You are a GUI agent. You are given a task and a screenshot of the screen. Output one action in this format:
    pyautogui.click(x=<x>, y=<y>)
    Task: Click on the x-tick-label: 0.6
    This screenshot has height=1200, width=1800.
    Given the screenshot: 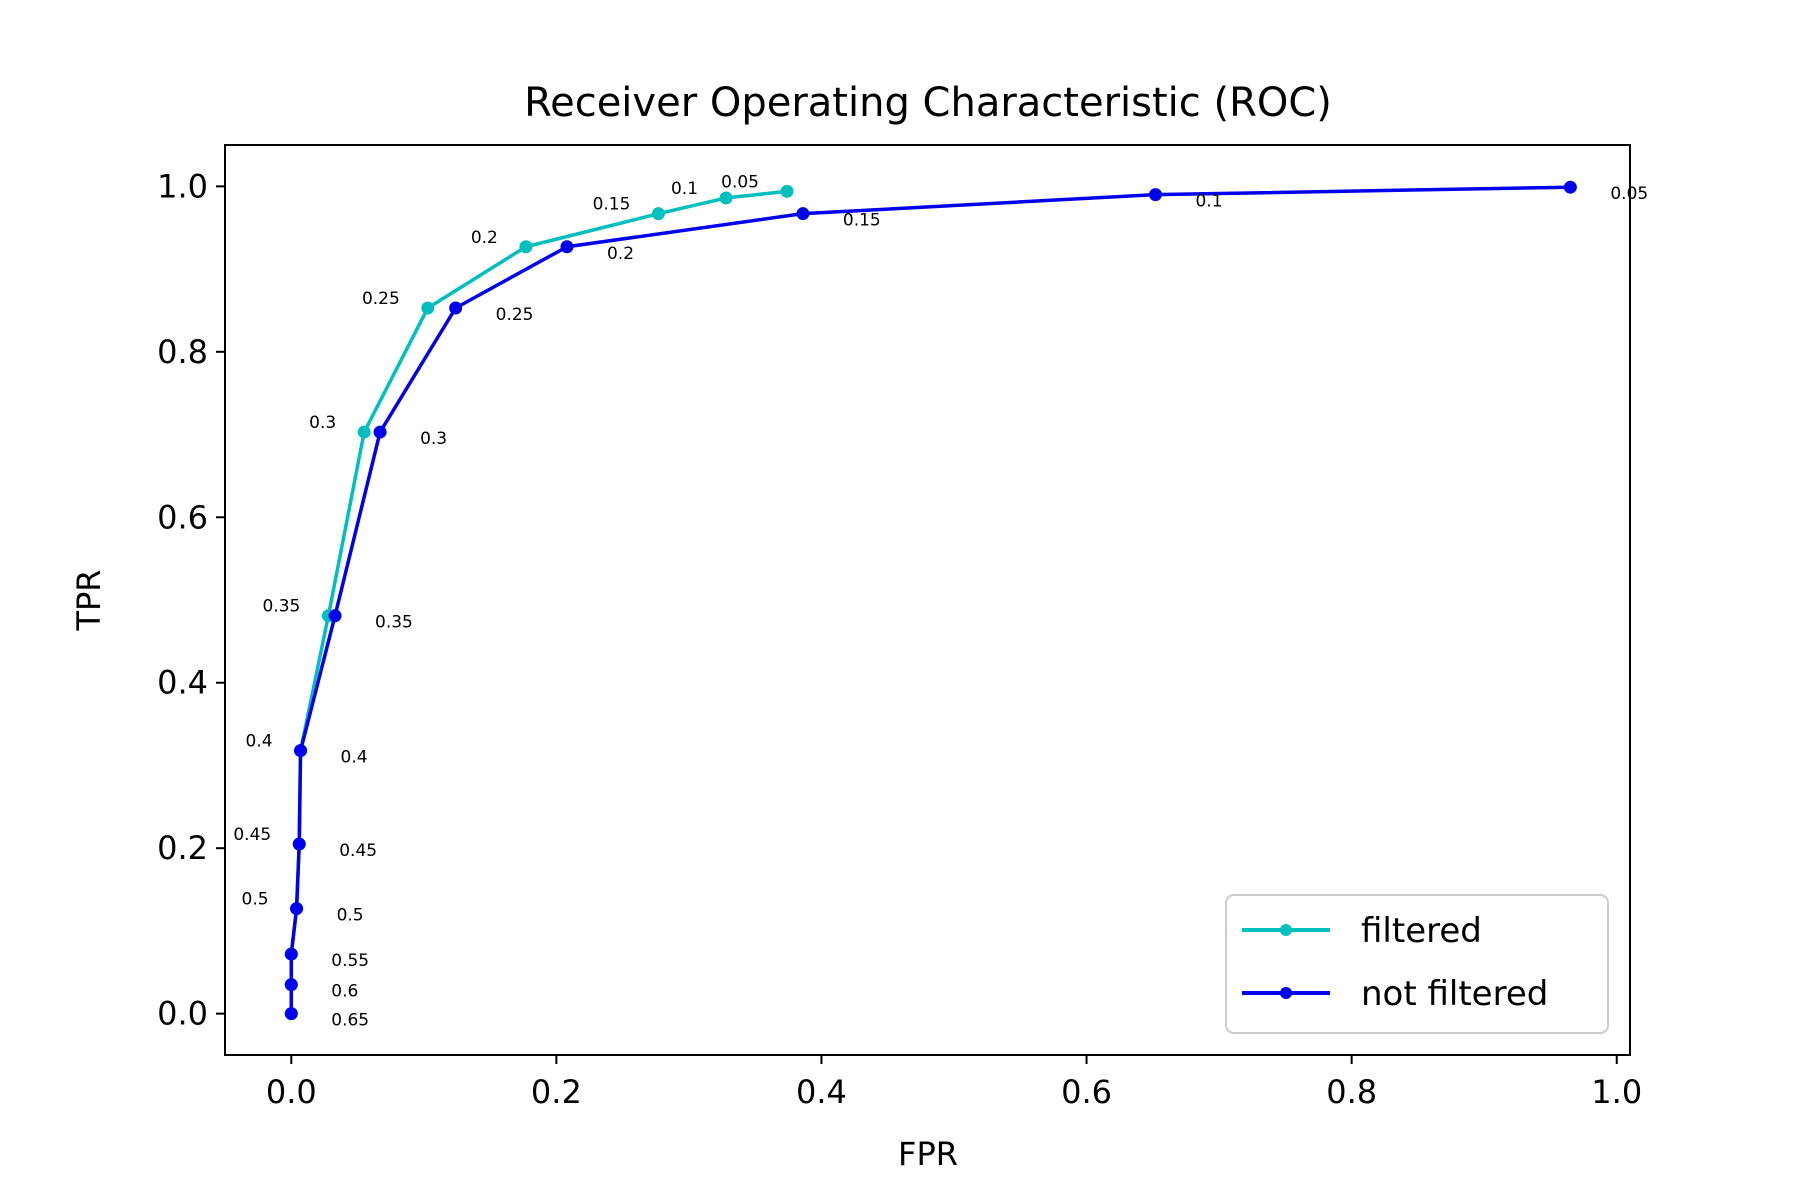 What is the action you would take?
    pyautogui.click(x=1086, y=1092)
    